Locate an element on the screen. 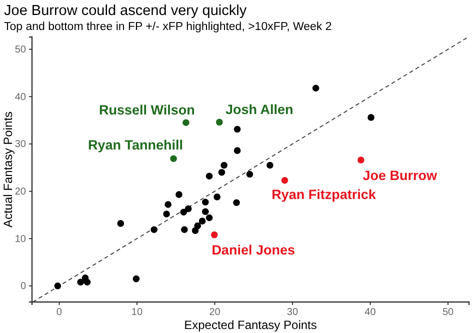  y-tick-label: 20 is located at coordinates (20, 192).